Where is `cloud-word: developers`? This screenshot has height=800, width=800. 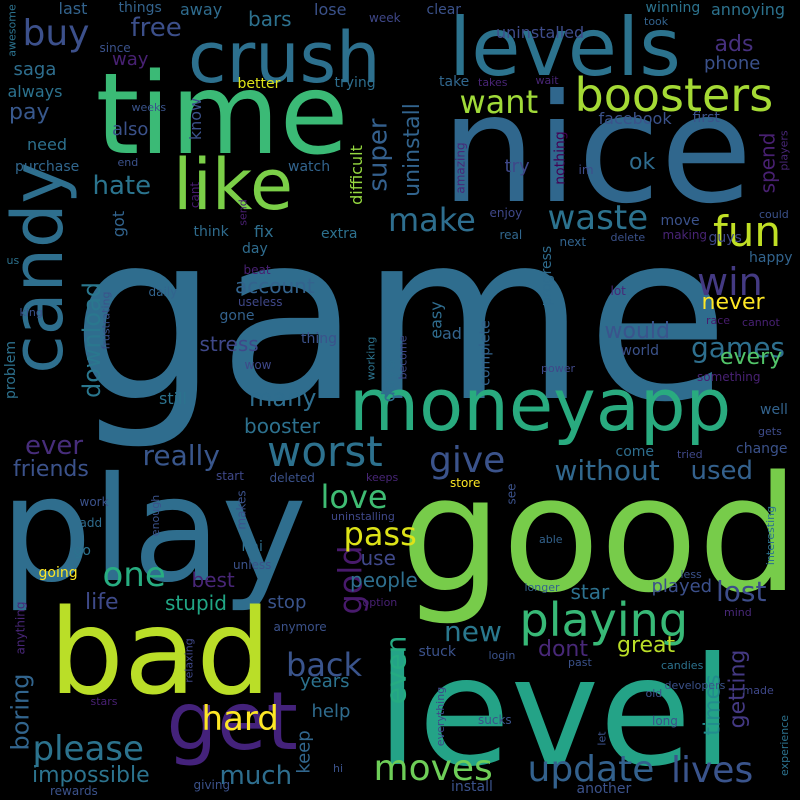 cloud-word: developers is located at coordinates (695, 685).